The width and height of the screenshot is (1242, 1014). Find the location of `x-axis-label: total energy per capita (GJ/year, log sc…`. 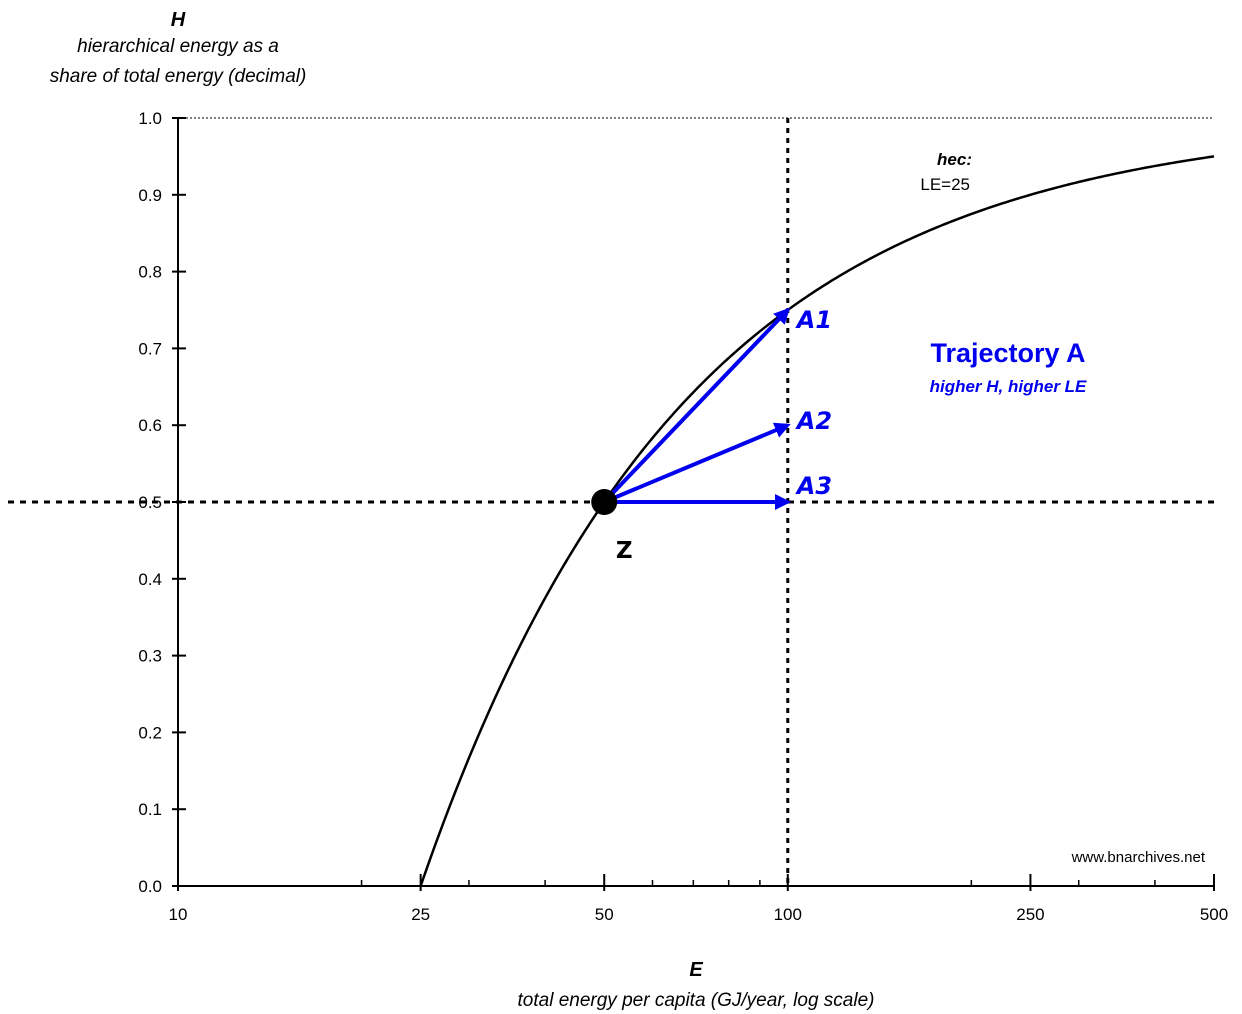

x-axis-label: total energy per capita (GJ/year, log sc… is located at coordinates (696, 1000).